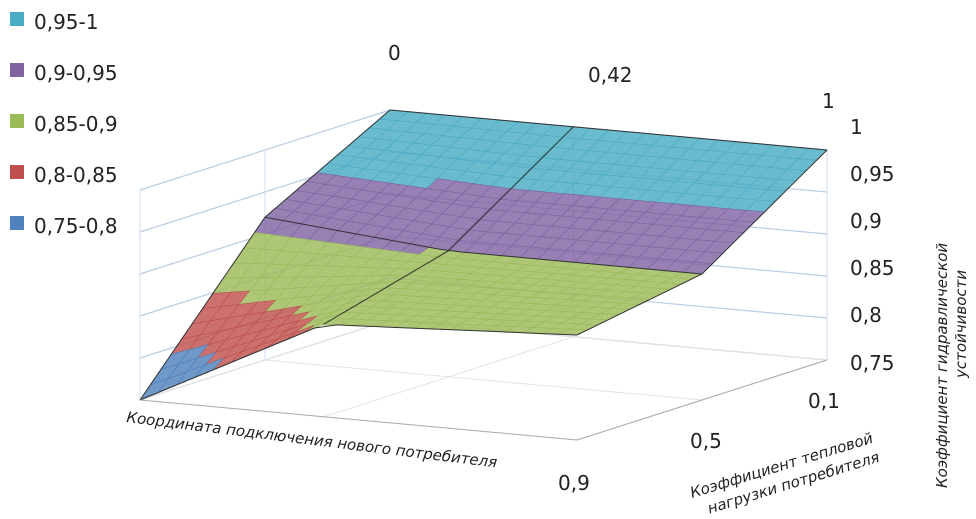  Describe the element at coordinates (866, 221) in the screenshot. I see `z-tick-label: 0,9` at that location.